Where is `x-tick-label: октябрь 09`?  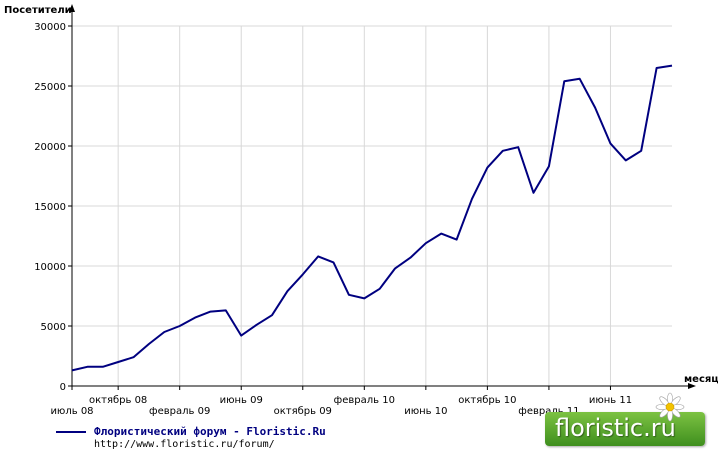 x-tick-label: октябрь 09 is located at coordinates (303, 411).